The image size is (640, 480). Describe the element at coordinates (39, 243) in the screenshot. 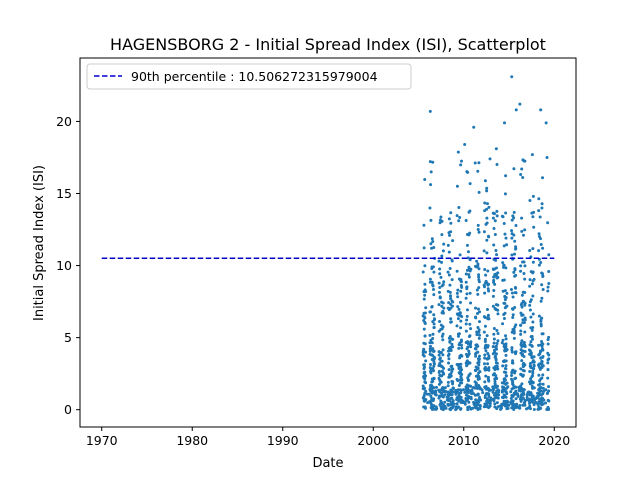

I see `y-axis-label: Initial Spread Index (ISI)` at that location.